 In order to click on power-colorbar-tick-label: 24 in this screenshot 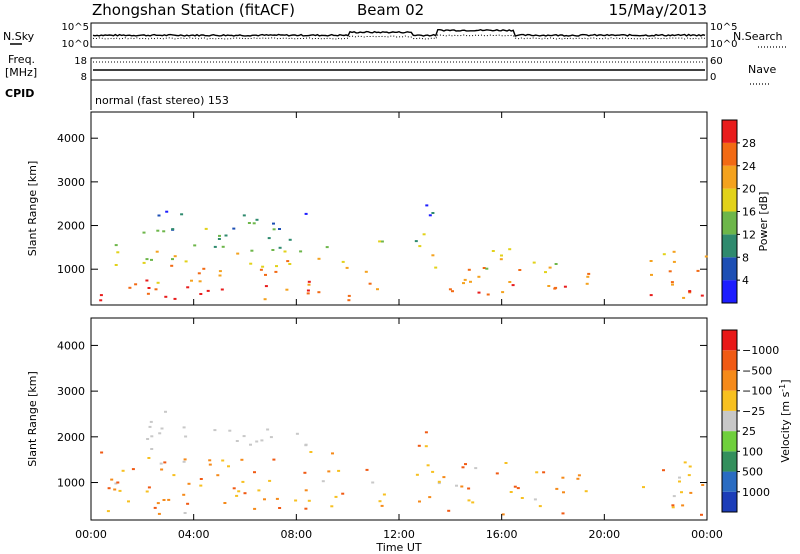, I will do `click(749, 166)`.